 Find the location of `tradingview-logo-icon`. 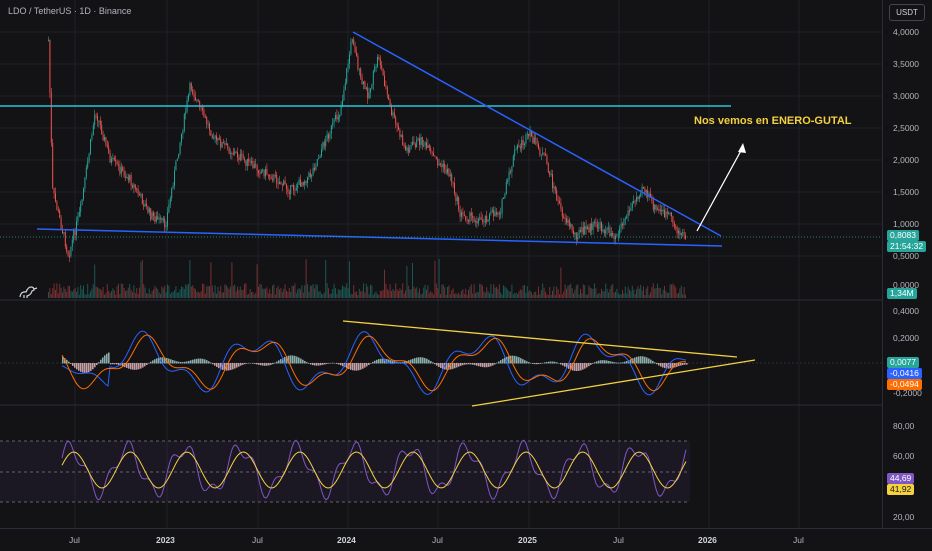

tradingview-logo-icon is located at coordinates (29, 291).